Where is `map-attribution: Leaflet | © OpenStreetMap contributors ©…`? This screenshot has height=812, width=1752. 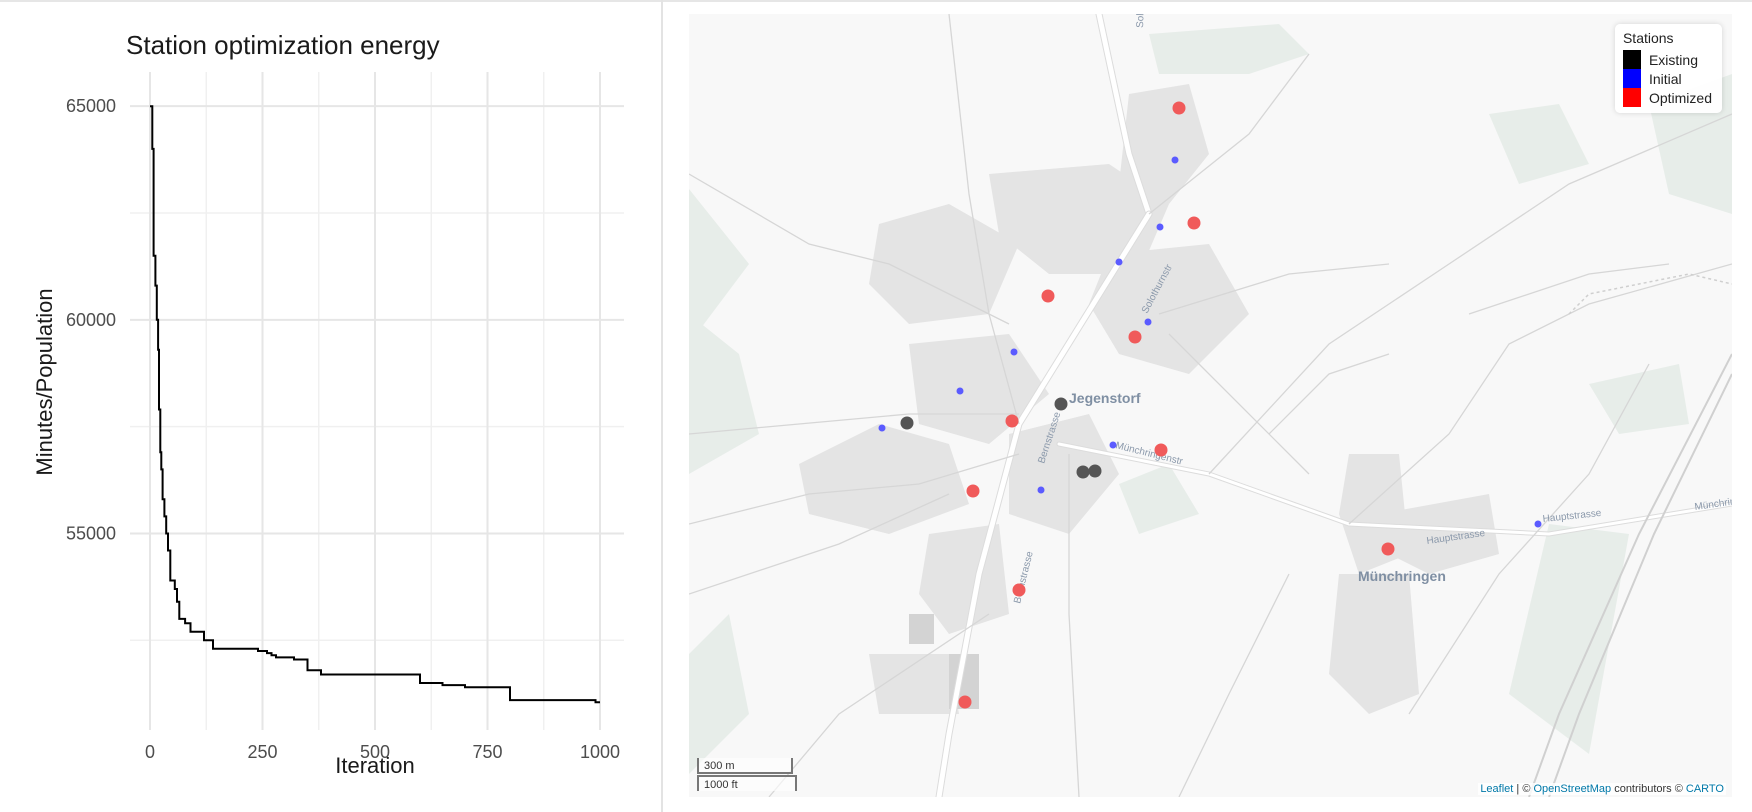
map-attribution: Leaflet | © OpenStreetMap contributors ©… is located at coordinates (1602, 789).